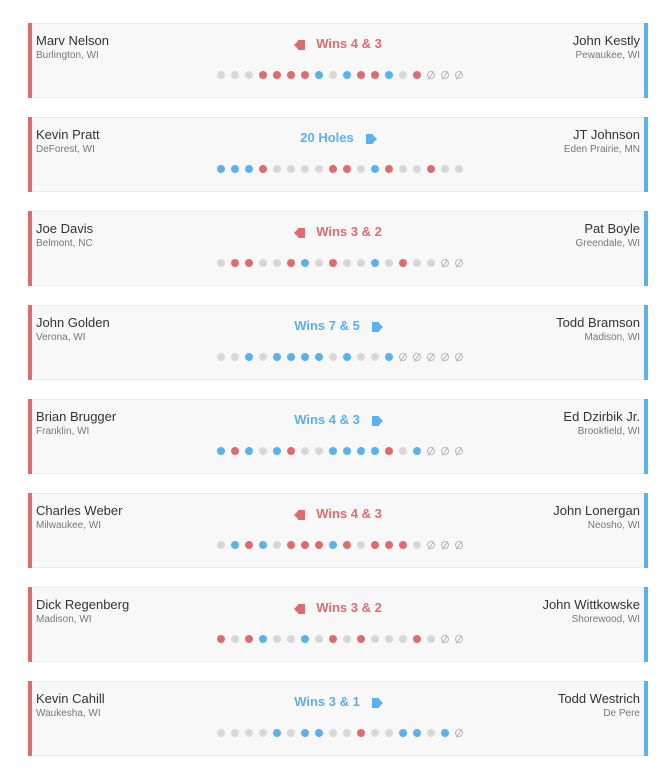 The width and height of the screenshot is (669, 783). I want to click on left-player-location: Franklin, WI, so click(63, 431).